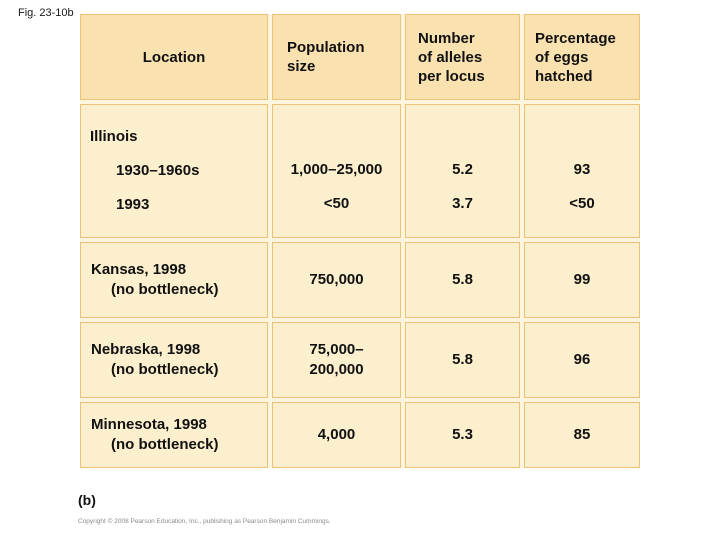 This screenshot has width=720, height=540. What do you see at coordinates (165, 289) in the screenshot?
I see `kansas-qualifier: (no bottleneck)` at bounding box center [165, 289].